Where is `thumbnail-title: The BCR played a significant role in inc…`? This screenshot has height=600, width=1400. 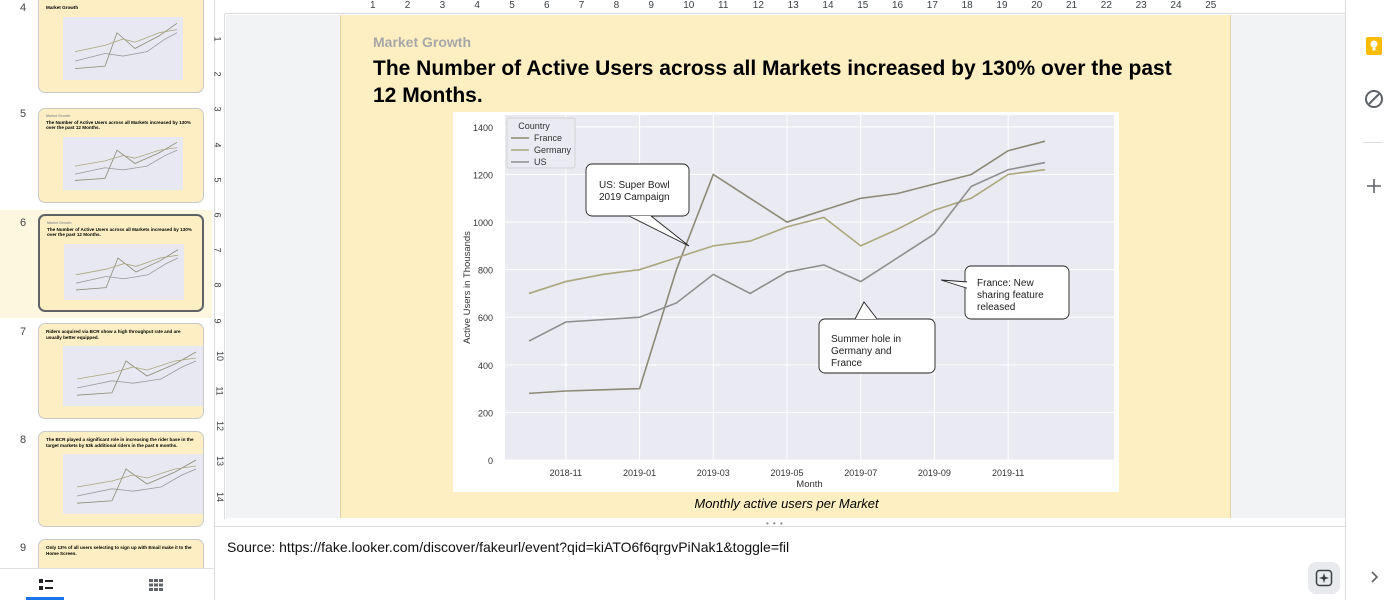 thumbnail-title: The BCR played a significant role in inc… is located at coordinates (120, 442).